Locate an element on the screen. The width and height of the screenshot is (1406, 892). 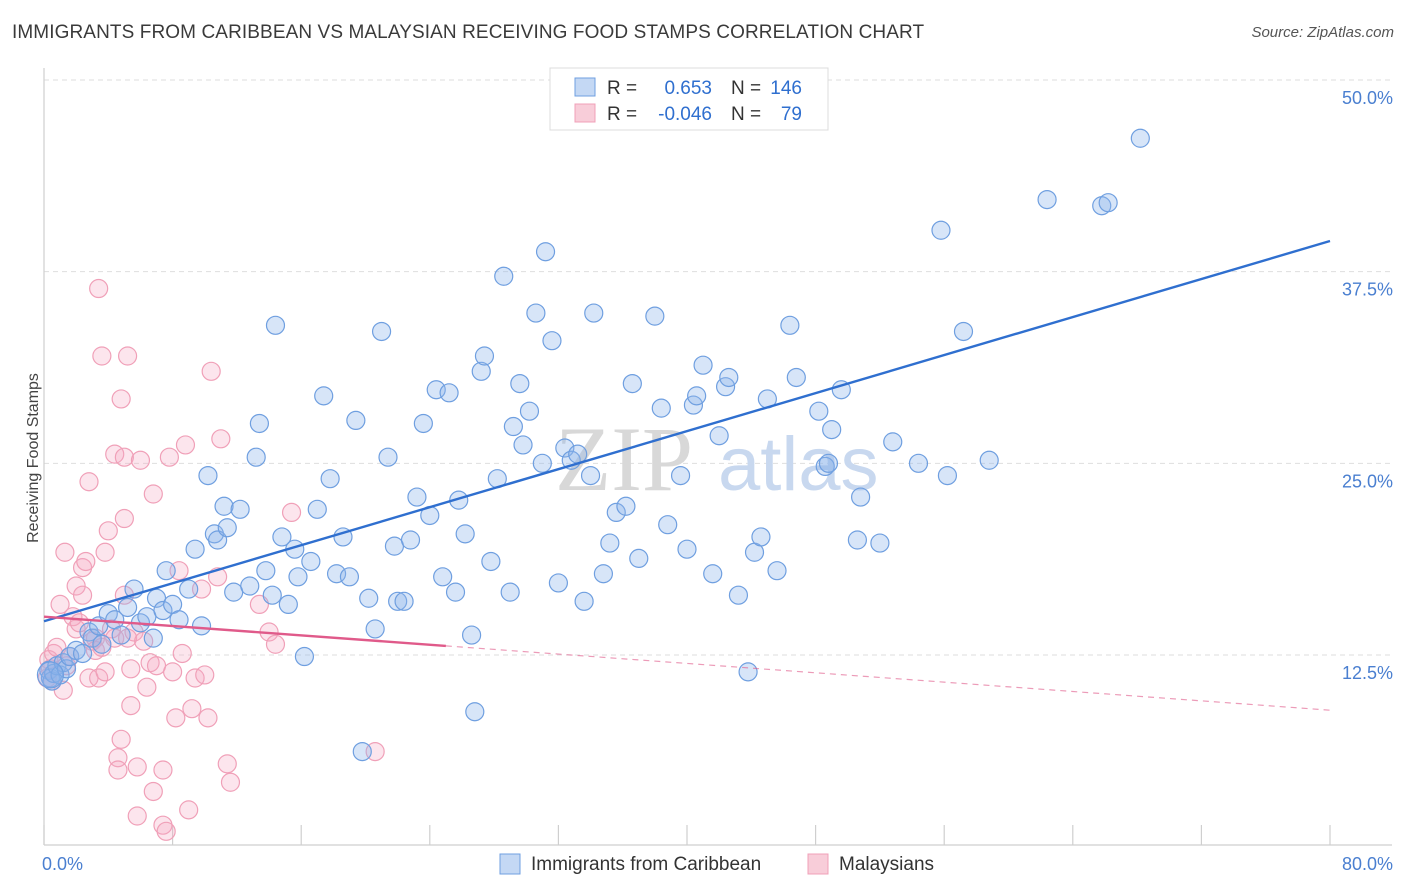
y-tick-label-3: 50.0% is located at coordinates (1367, 98).